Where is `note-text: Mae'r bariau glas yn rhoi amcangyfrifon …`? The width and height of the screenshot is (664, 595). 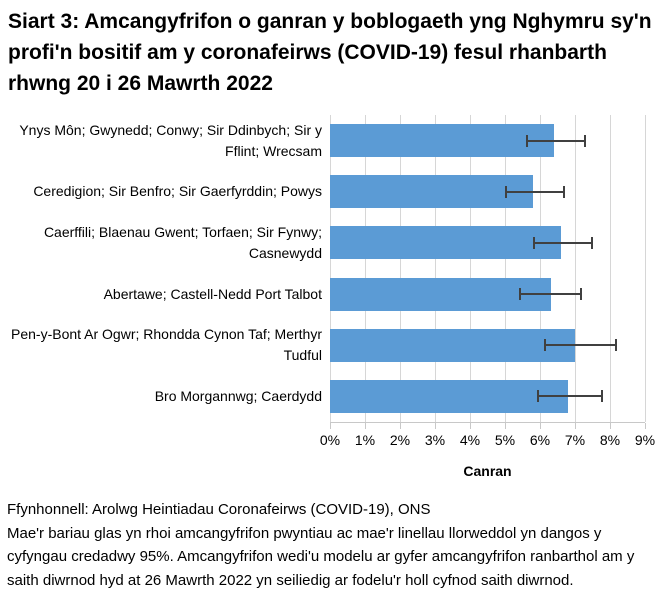 note-text: Mae'r bariau glas yn rhoi amcangyfrifon … is located at coordinates (321, 556).